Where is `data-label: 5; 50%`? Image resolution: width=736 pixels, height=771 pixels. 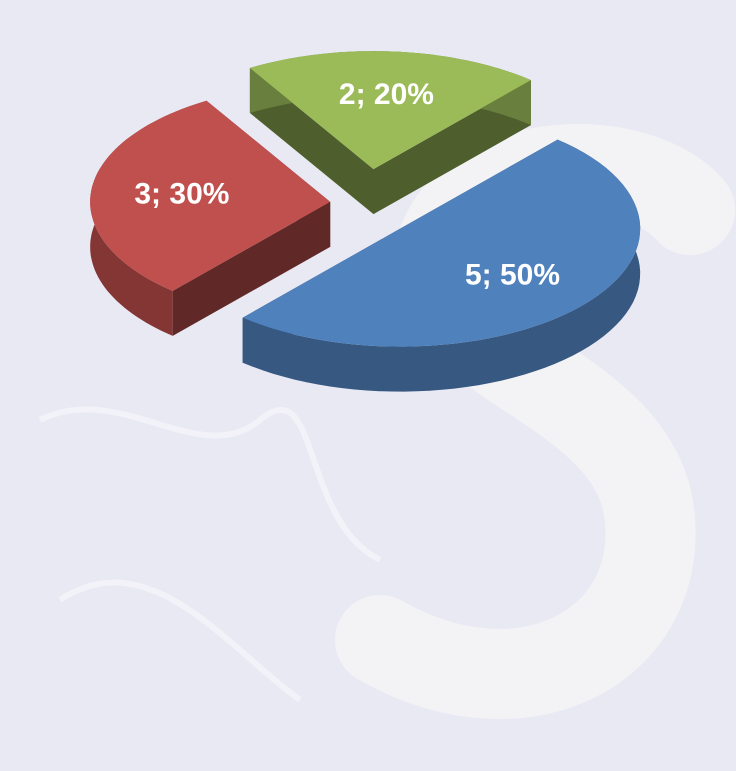 data-label: 5; 50% is located at coordinates (512, 275).